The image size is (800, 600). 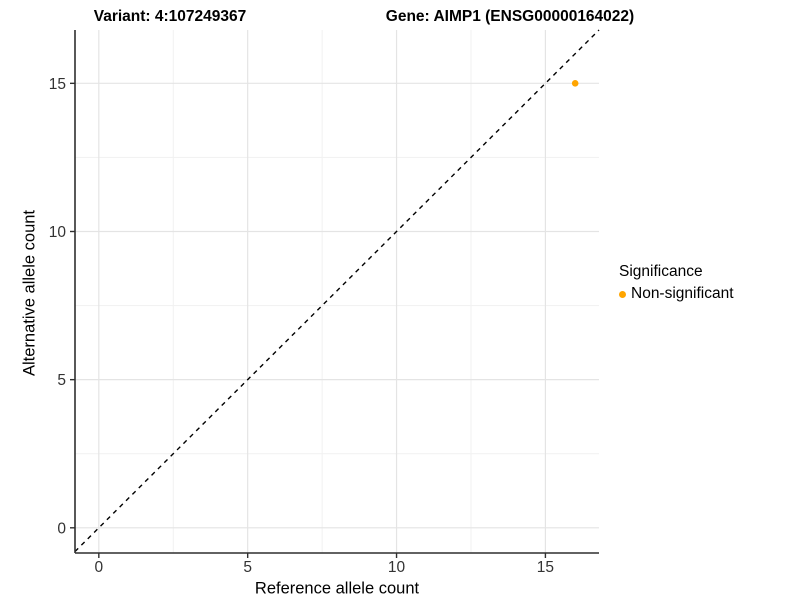 What do you see at coordinates (61, 380) in the screenshot?
I see `y-tick-label: 5` at bounding box center [61, 380].